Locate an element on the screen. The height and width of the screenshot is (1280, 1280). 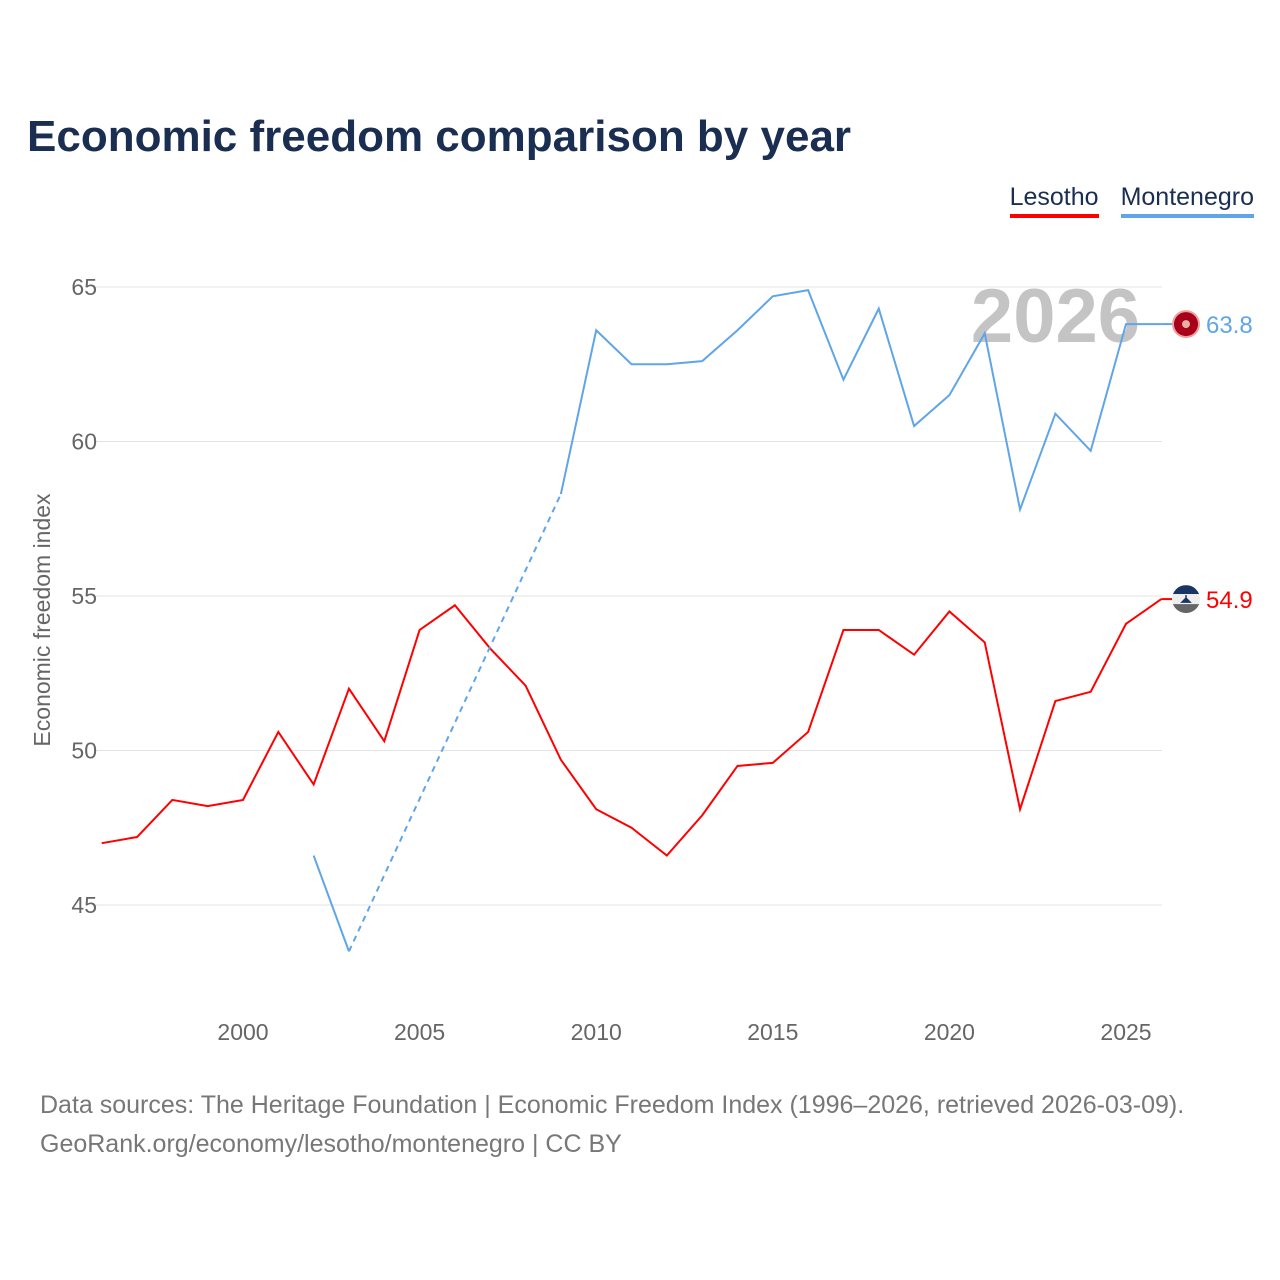
y-tick-label: 60 is located at coordinates (84, 442).